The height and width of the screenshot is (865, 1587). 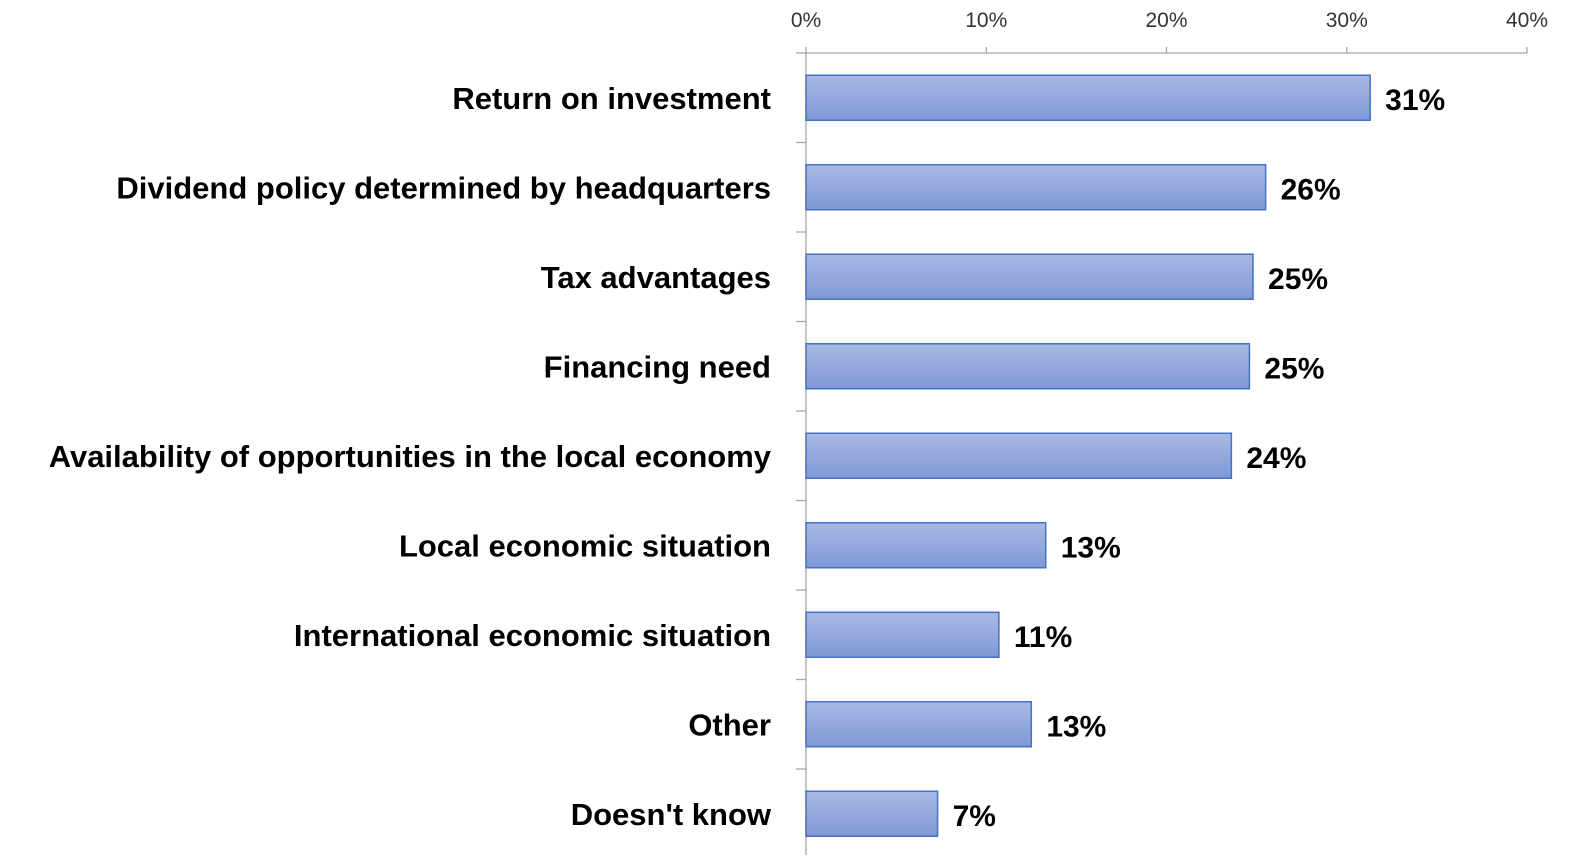 What do you see at coordinates (1311, 189) in the screenshot?
I see `data-label: 26%` at bounding box center [1311, 189].